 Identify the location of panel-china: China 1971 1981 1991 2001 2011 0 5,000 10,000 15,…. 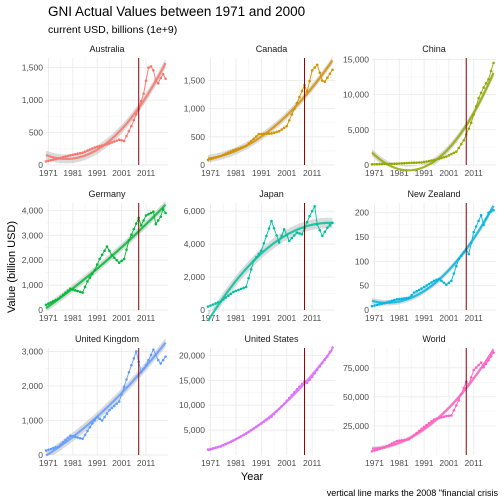
(419, 111).